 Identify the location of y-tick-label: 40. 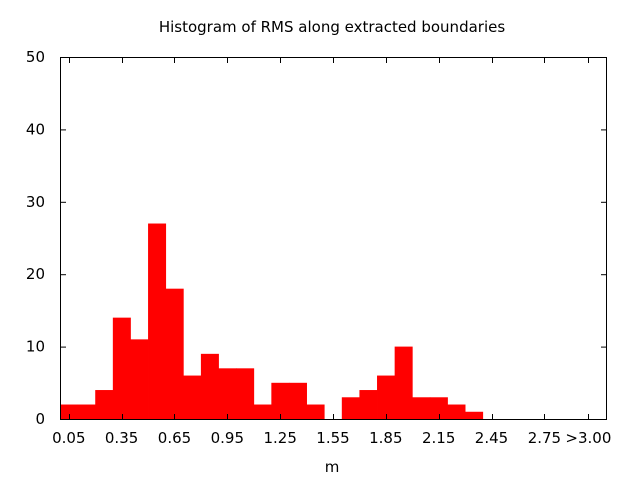
(35, 129).